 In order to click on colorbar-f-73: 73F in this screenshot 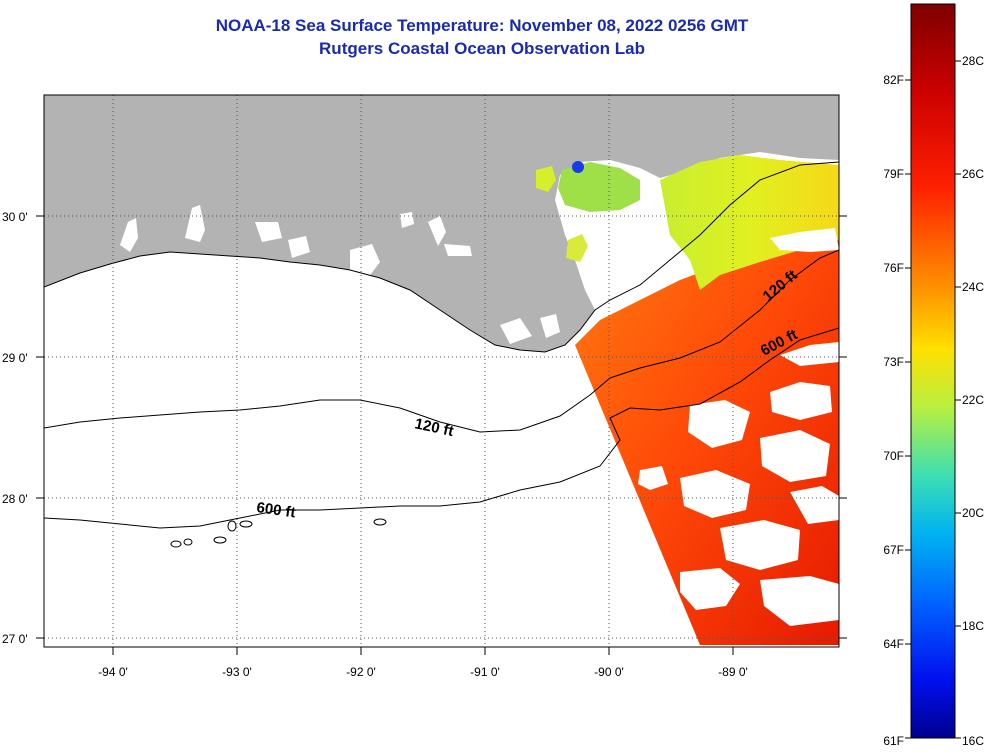, I will do `click(893, 362)`.